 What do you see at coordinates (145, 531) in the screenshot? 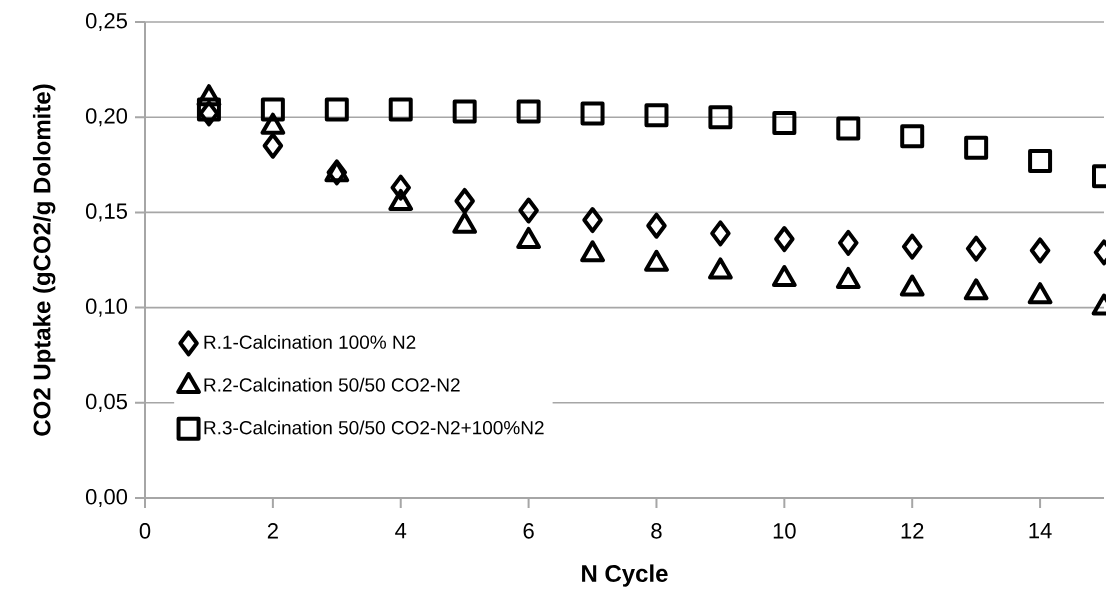
I see `x-tick-label: 0` at bounding box center [145, 531].